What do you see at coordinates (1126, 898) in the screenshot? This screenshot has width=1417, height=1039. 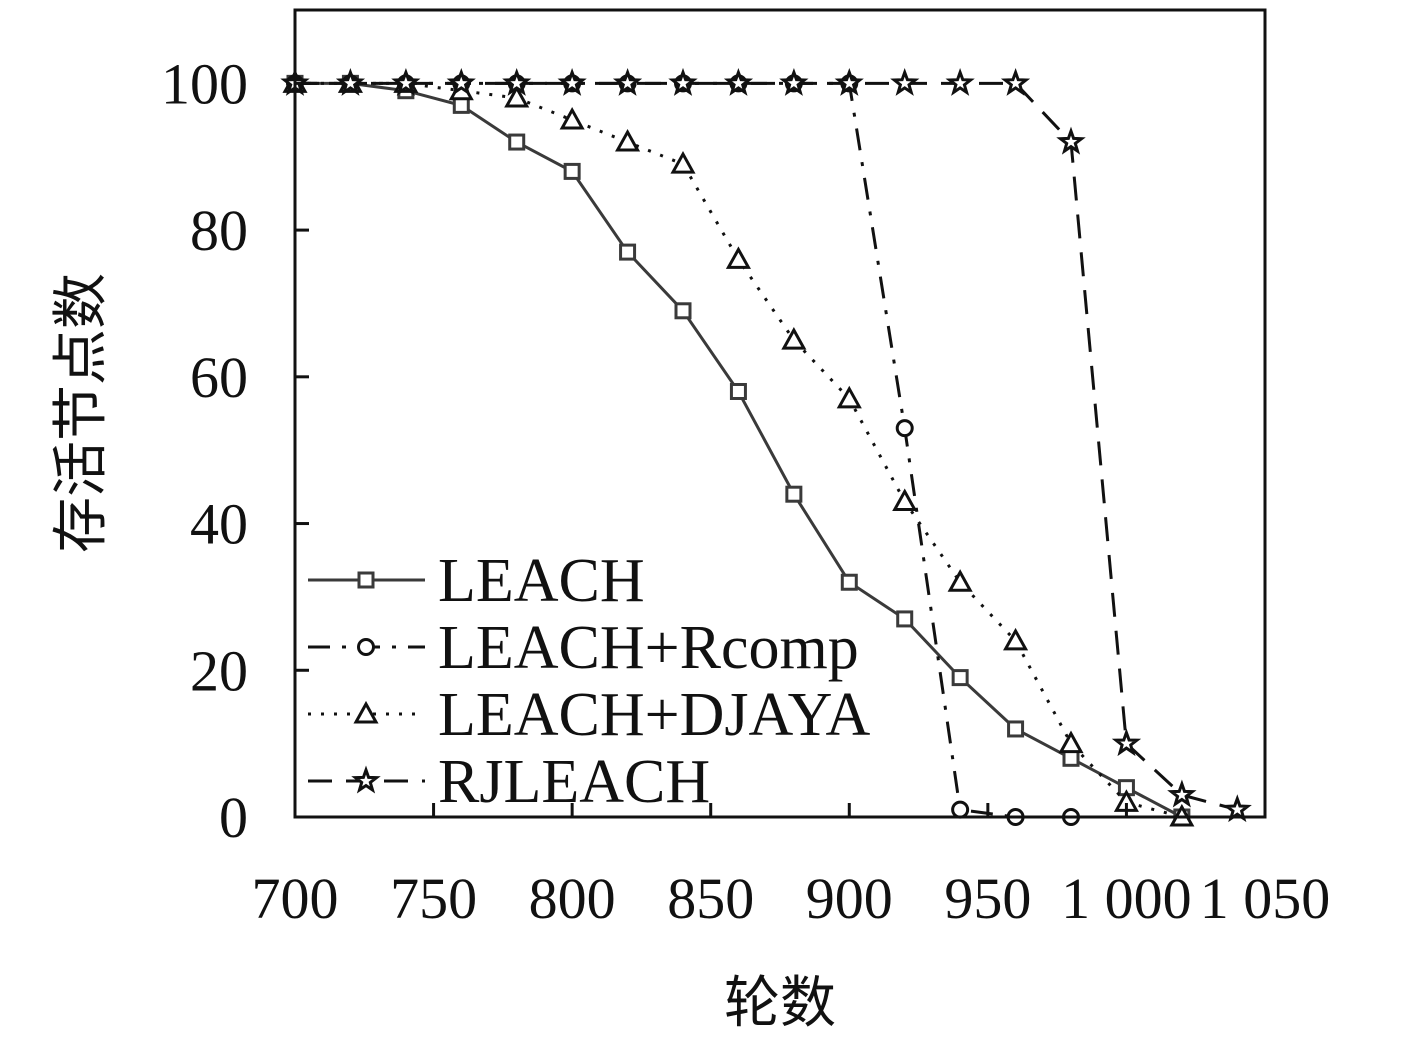 I see `x-tick-label: 1 000` at bounding box center [1126, 898].